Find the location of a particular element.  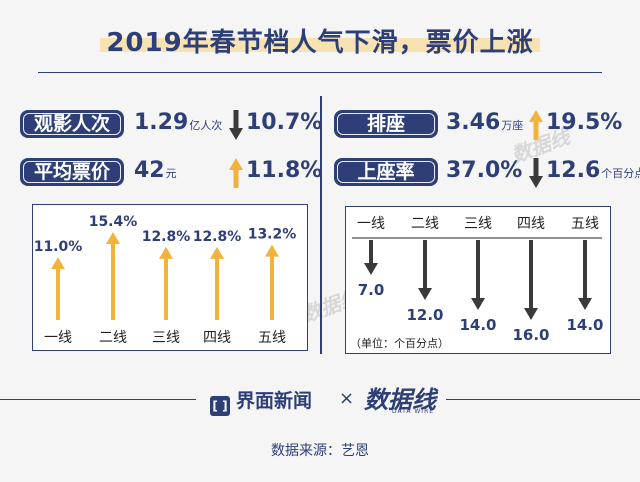

data-label: 12.0 is located at coordinates (424, 315).